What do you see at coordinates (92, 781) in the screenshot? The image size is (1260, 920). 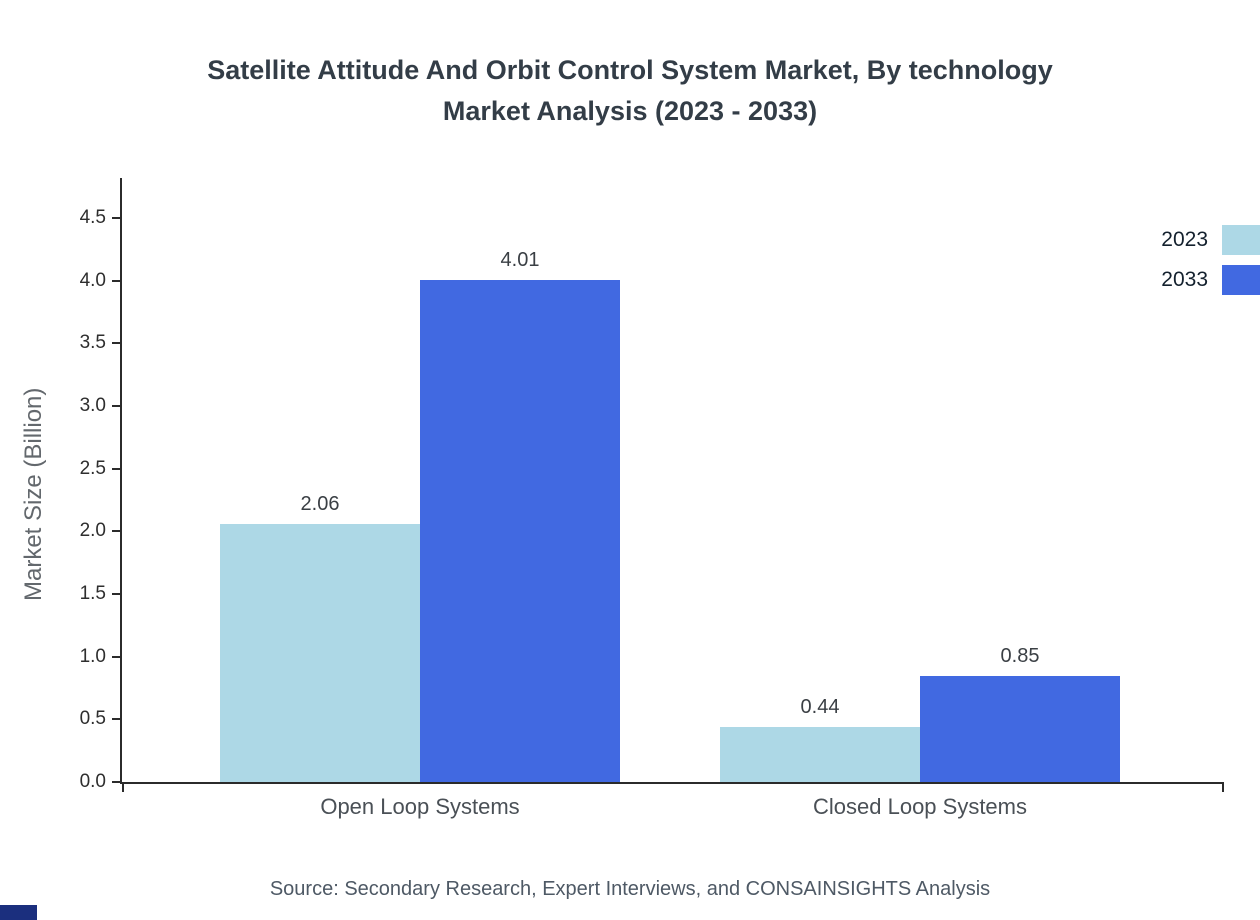 I see `y-axis-tick-label: 0.0` at bounding box center [92, 781].